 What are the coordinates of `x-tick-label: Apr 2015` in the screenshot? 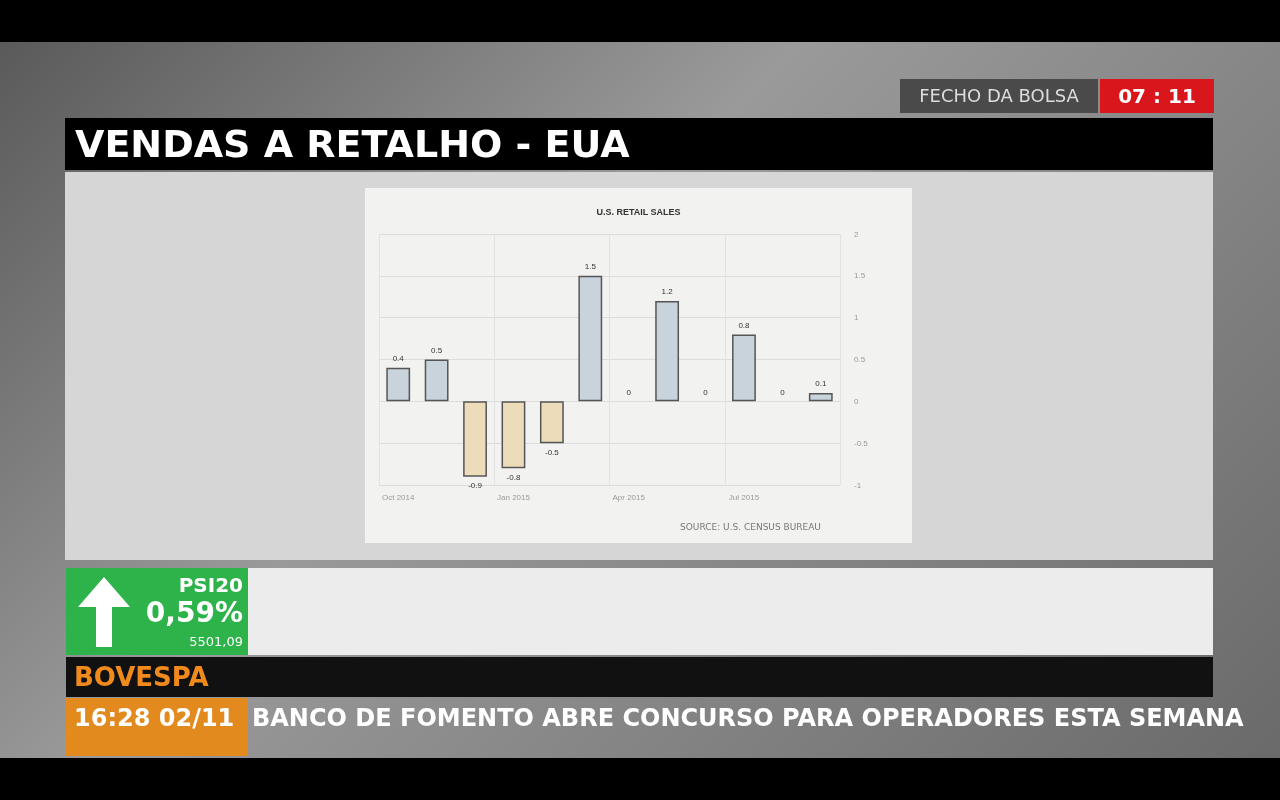 It's located at (629, 497).